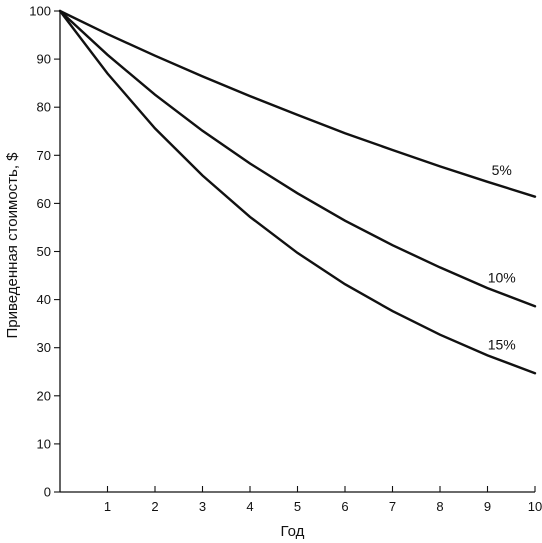  What do you see at coordinates (44, 155) in the screenshot?
I see `y-tick-label: 70` at bounding box center [44, 155].